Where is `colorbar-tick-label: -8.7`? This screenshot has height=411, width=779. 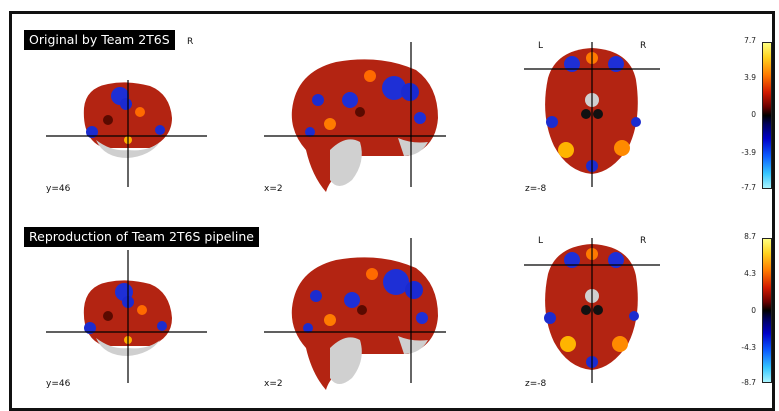
colorbar-tick-label: -8.7 is located at coordinates (748, 382).